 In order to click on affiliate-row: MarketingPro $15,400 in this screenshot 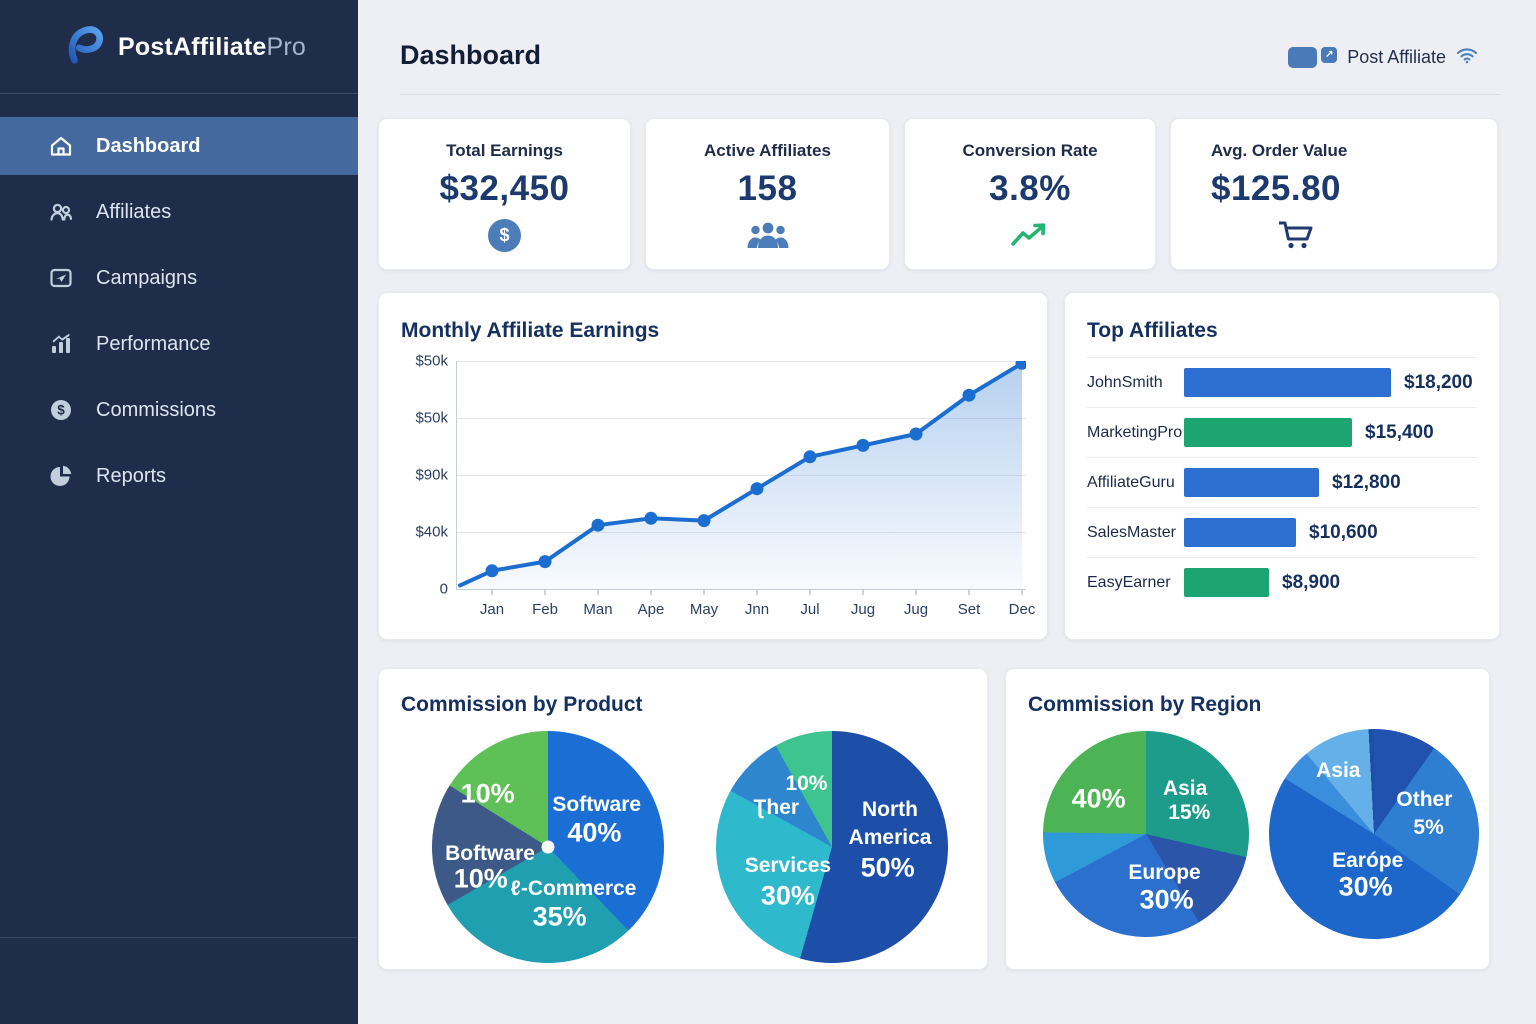, I will do `click(1282, 432)`.